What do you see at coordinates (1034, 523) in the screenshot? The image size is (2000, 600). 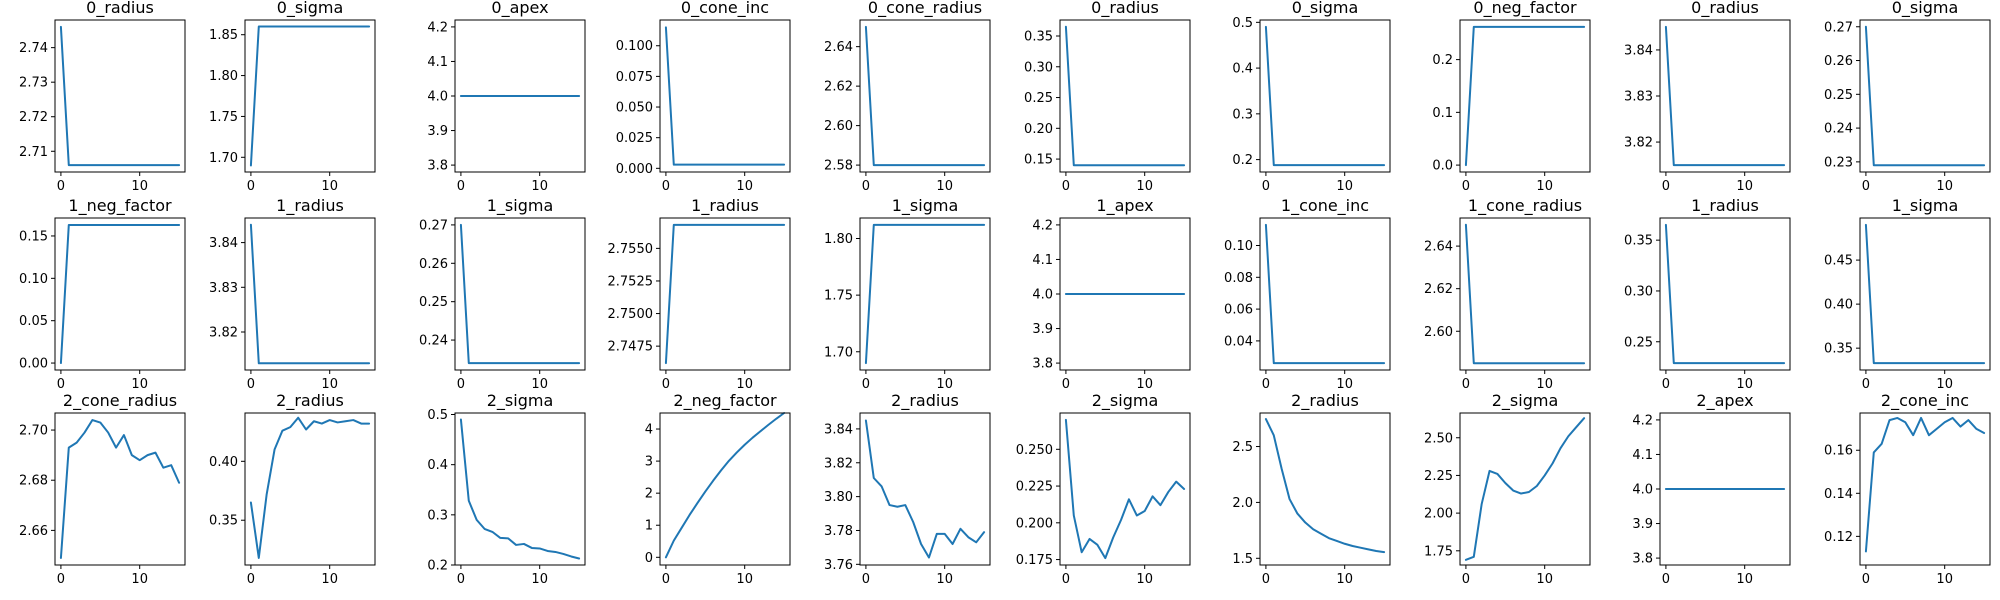 I see `y-tick-label: 0.200` at bounding box center [1034, 523].